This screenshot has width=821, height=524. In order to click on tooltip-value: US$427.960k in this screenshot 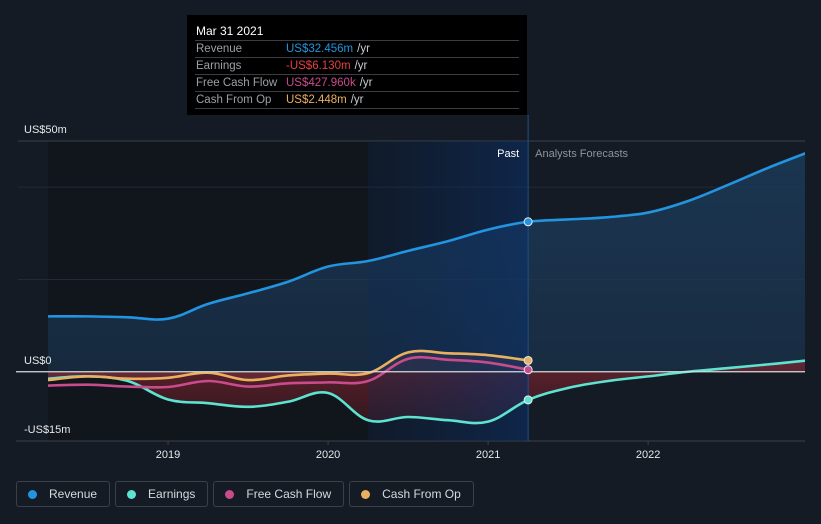, I will do `click(321, 83)`.